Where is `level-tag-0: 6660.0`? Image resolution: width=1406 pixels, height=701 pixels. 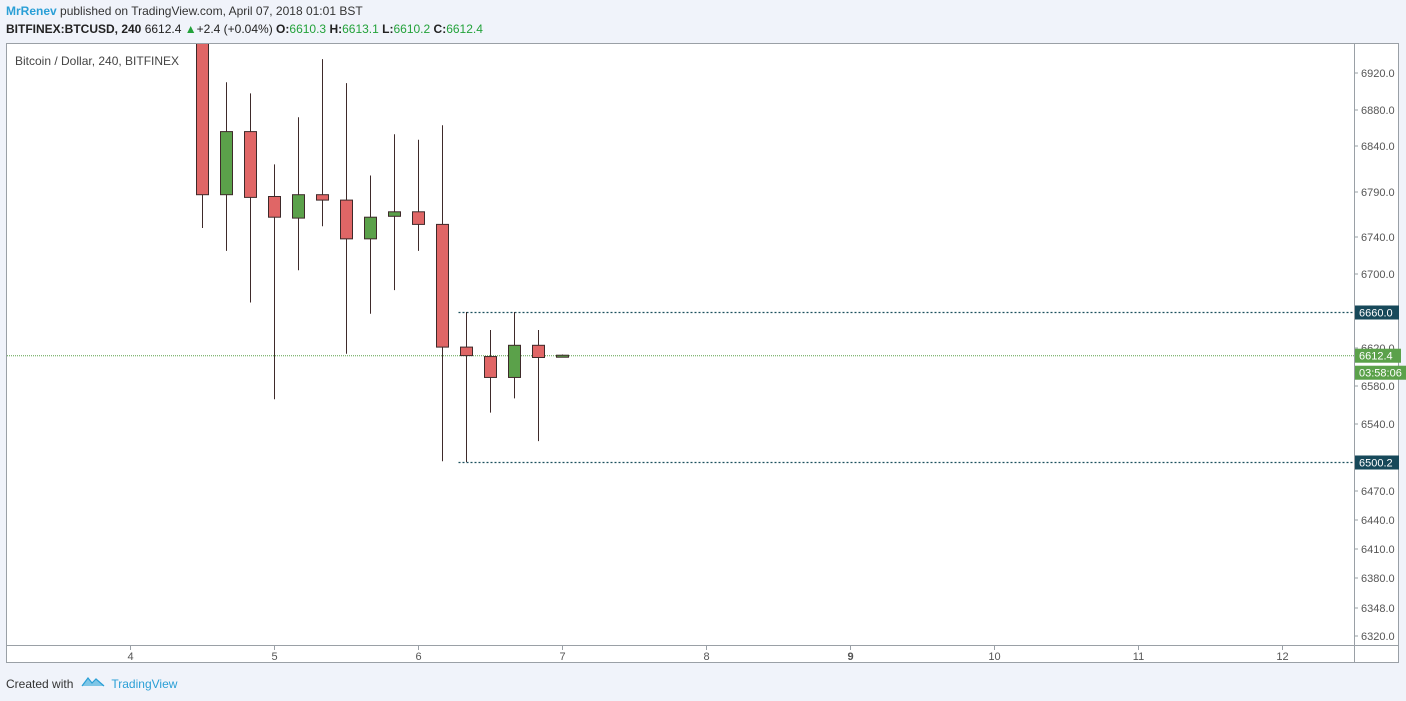 level-tag-0: 6660.0 is located at coordinates (1377, 312).